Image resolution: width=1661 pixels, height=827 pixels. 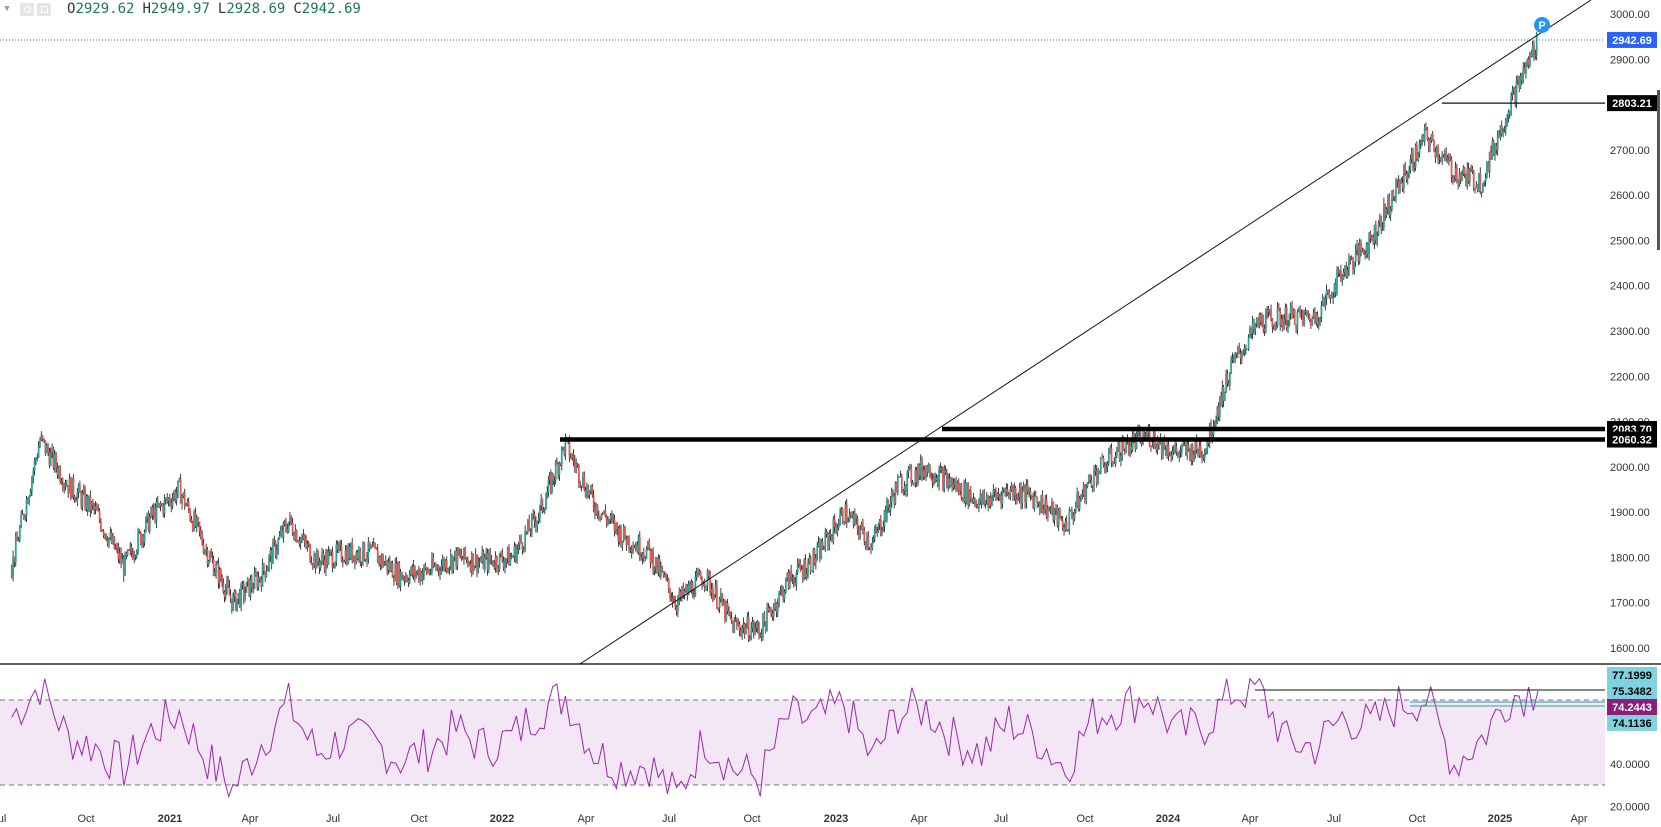 I want to click on visibility-icon, so click(x=27, y=9).